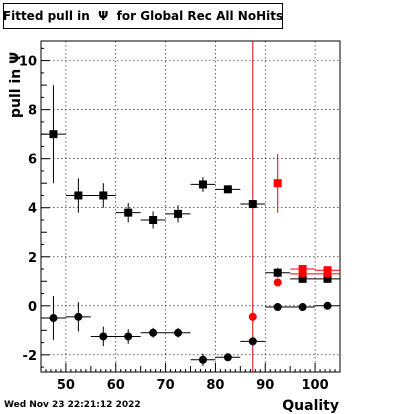 This screenshot has width=400, height=414. I want to click on x-tick-label: 100, so click(315, 385).